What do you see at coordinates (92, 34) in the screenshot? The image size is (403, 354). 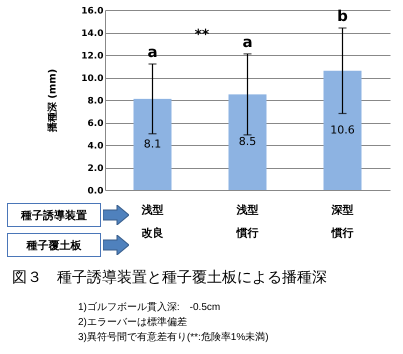 I see `y-tick-label: 14.0` at bounding box center [92, 34].